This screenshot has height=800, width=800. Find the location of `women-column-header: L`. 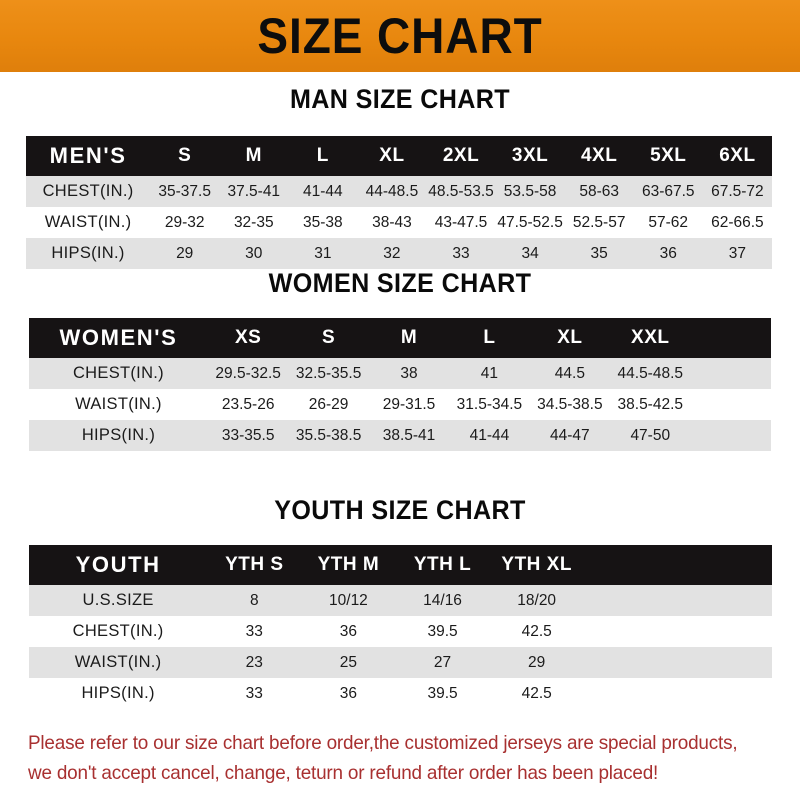

women-column-header: L is located at coordinates (489, 338).